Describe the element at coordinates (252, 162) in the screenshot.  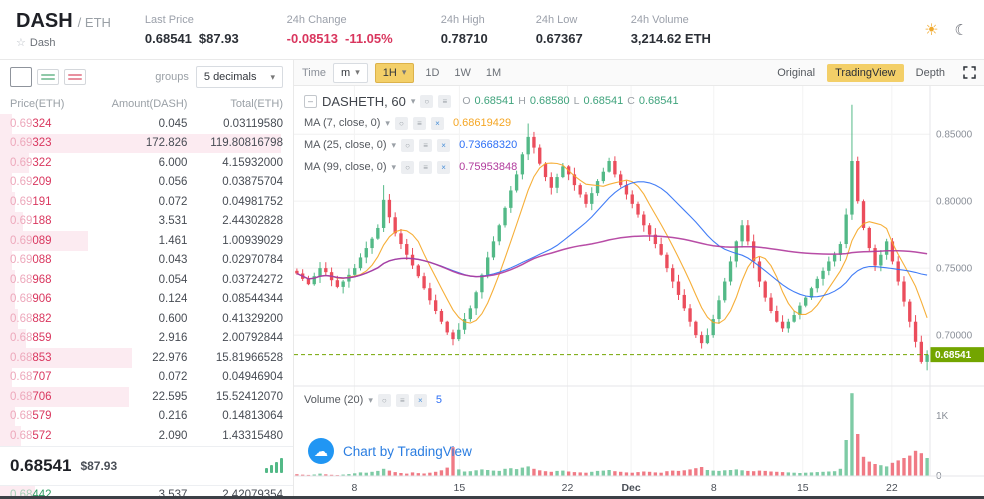
I see `total-cell: 4.15932000` at that location.